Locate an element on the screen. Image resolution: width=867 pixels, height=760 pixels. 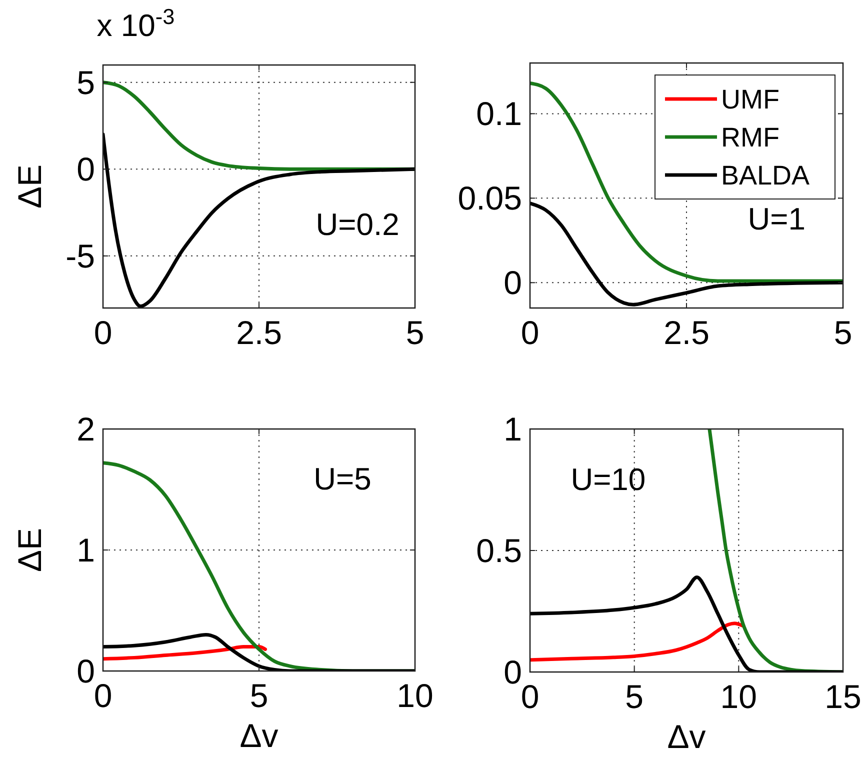
legend-label: RMF is located at coordinates (750, 137).